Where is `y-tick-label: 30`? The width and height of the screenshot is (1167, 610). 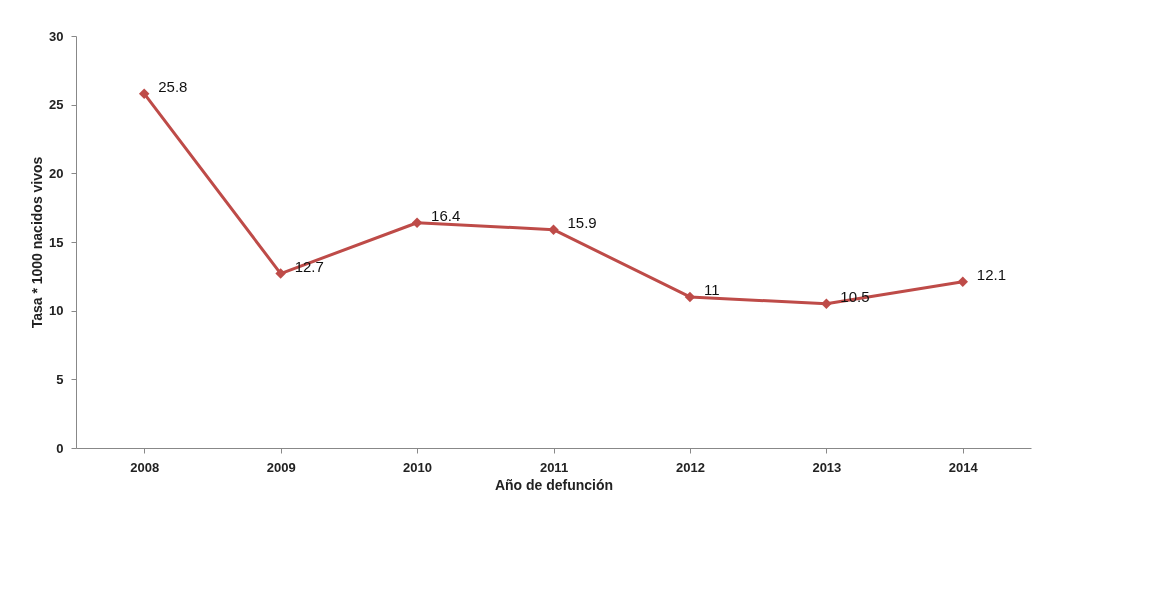
y-tick-label: 30 is located at coordinates (56, 36).